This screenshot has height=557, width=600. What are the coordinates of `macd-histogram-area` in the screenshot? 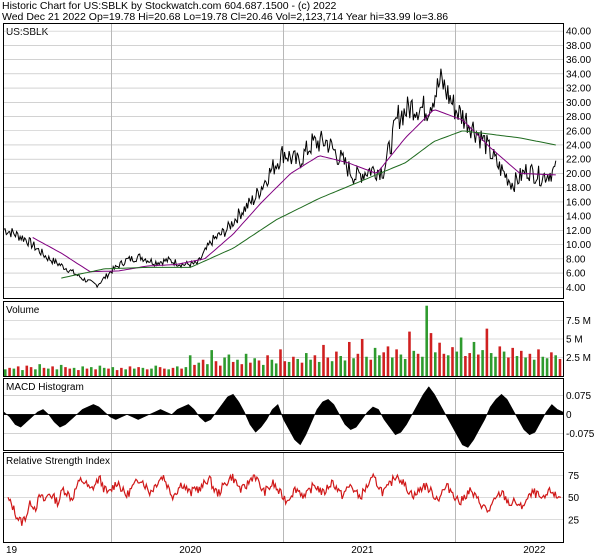 It's located at (283, 417).